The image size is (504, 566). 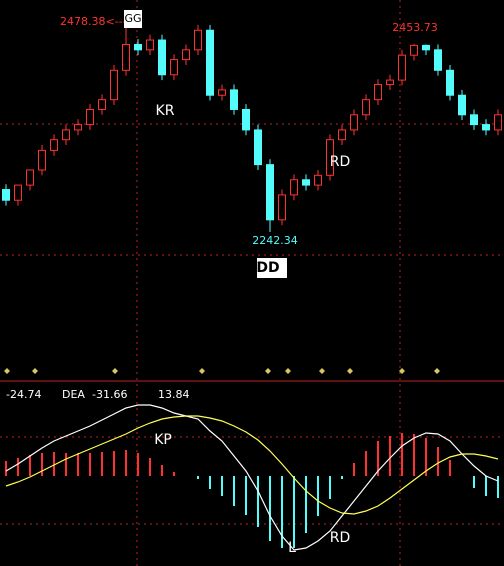 I want to click on signal-markers, so click(x=222, y=371).